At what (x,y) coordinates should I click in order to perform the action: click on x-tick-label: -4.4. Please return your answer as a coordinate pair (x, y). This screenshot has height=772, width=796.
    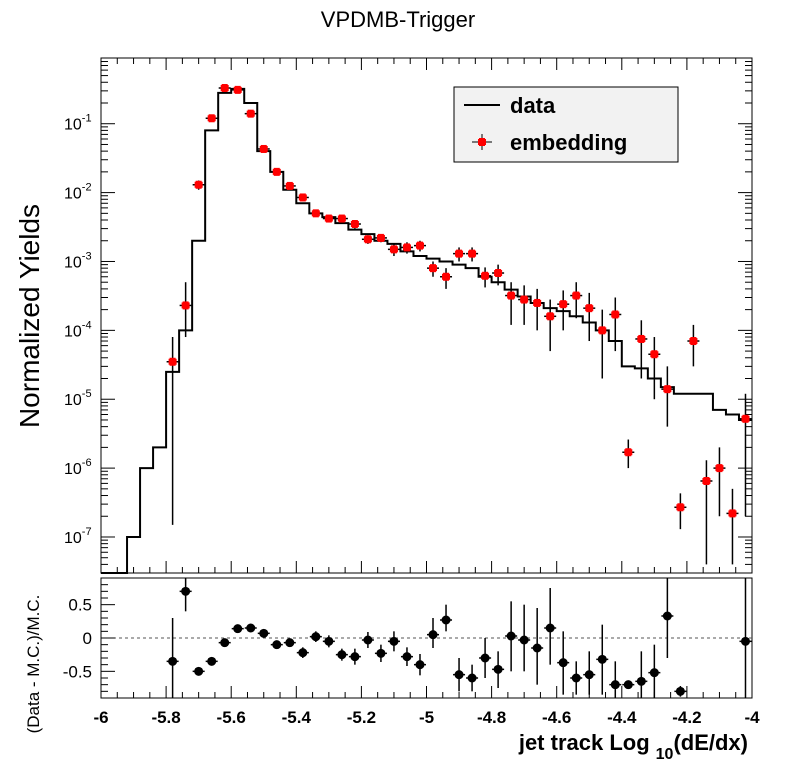
    Looking at the image, I should click on (622, 717).